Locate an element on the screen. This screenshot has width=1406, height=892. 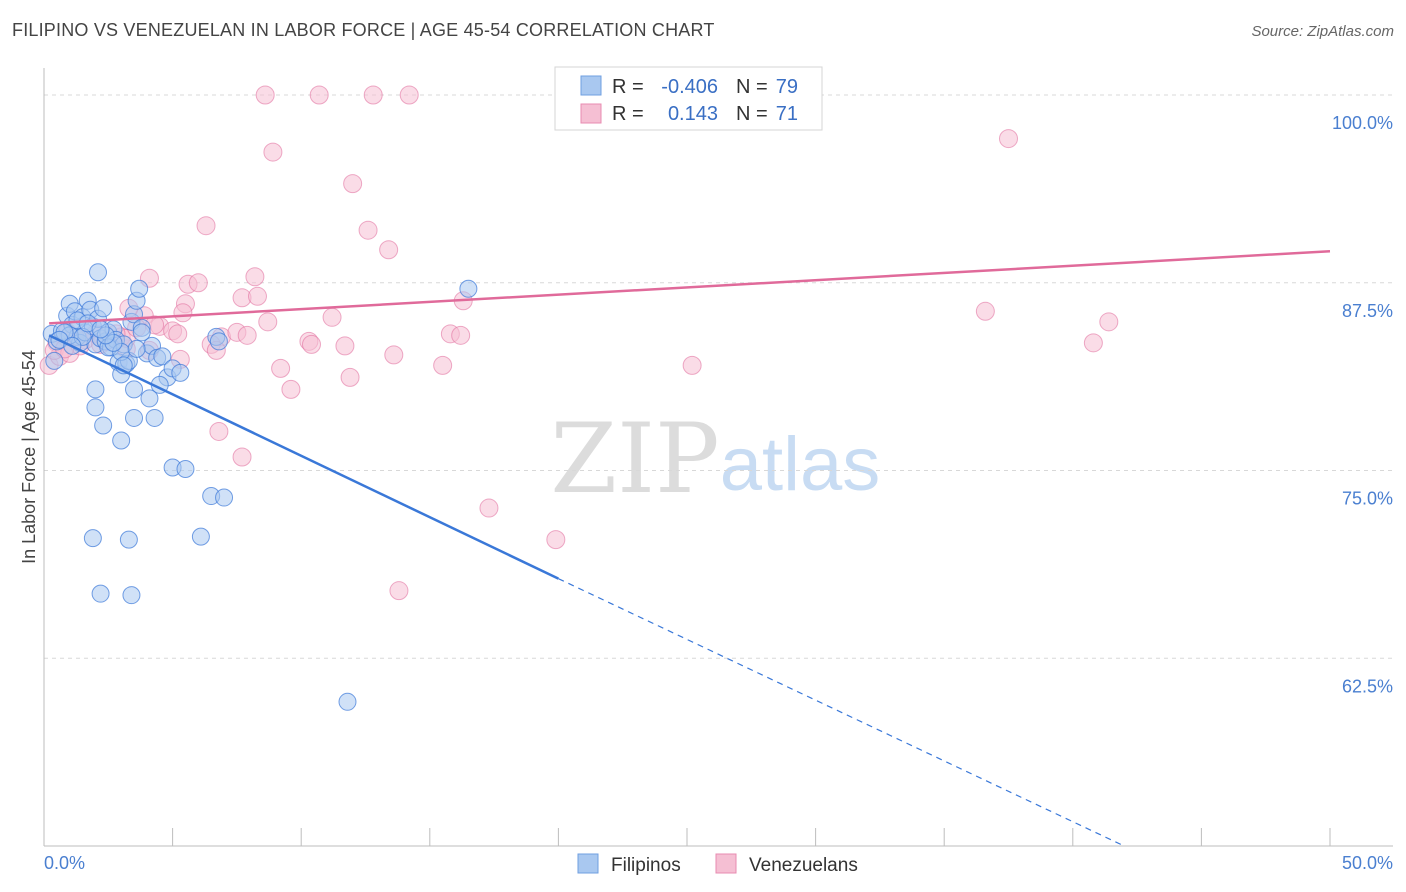
y-tick-label-0: 62.5% is located at coordinates (1367, 686).